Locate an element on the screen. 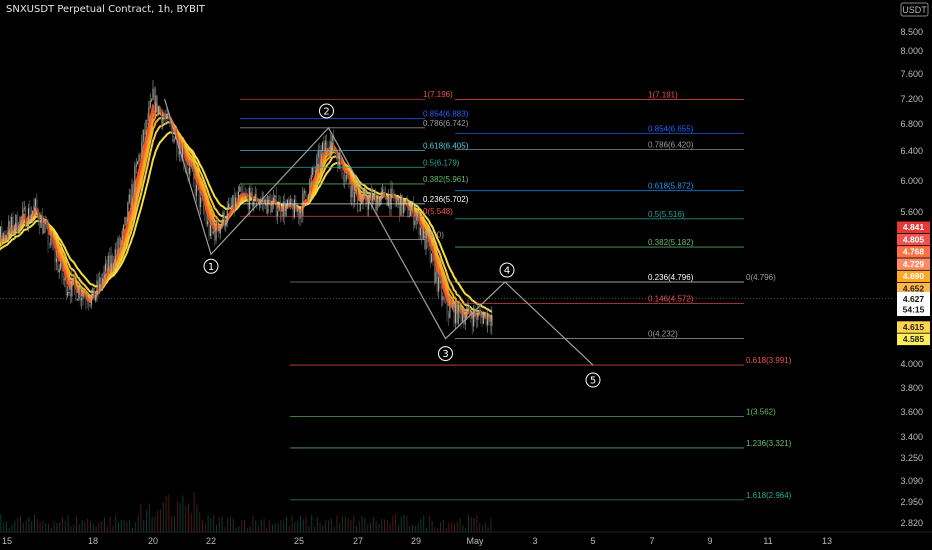 The image size is (932, 550). currency-label: USDT is located at coordinates (914, 10).